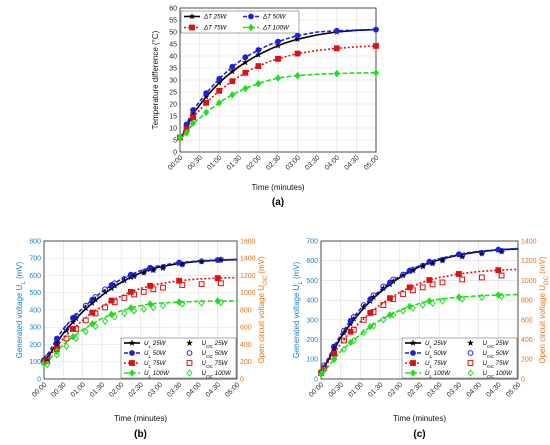 This screenshot has width=550, height=445. Describe the element at coordinates (261, 324) in the screenshot. I see `label-part: Open circuit voltage U` at that location.